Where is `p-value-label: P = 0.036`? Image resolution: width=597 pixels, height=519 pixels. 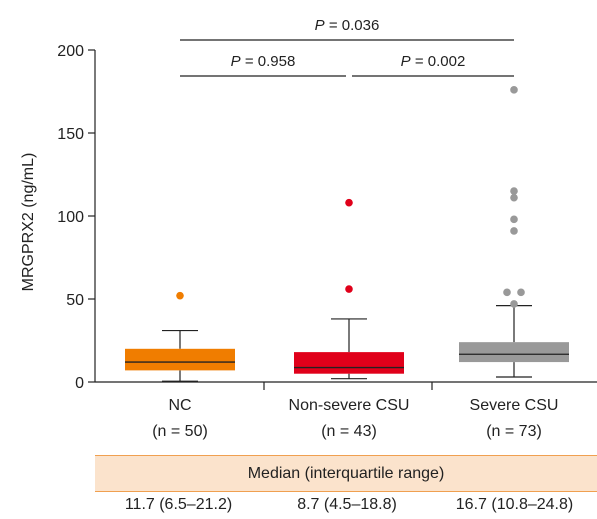
p-value-label: P = 0.036 is located at coordinates (347, 25).